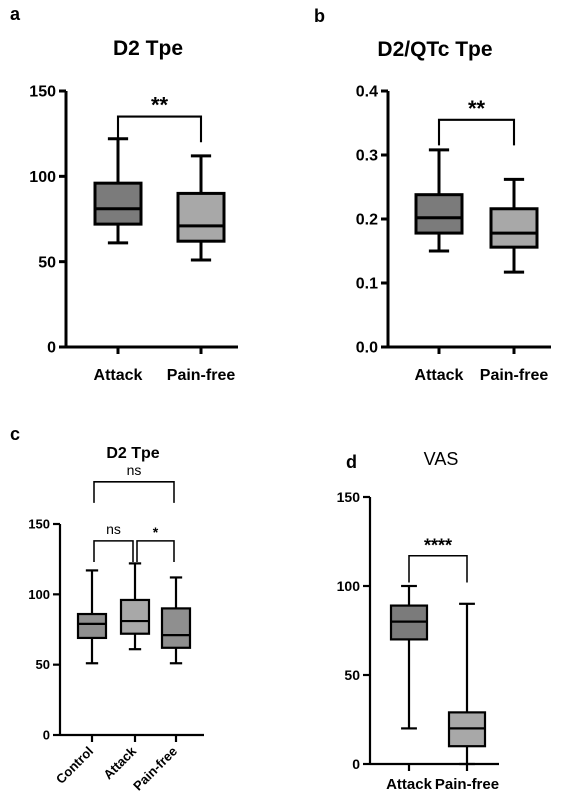 The image size is (567, 798). What do you see at coordinates (367, 220) in the screenshot?
I see `y-tick-label: 0.2` at bounding box center [367, 220].